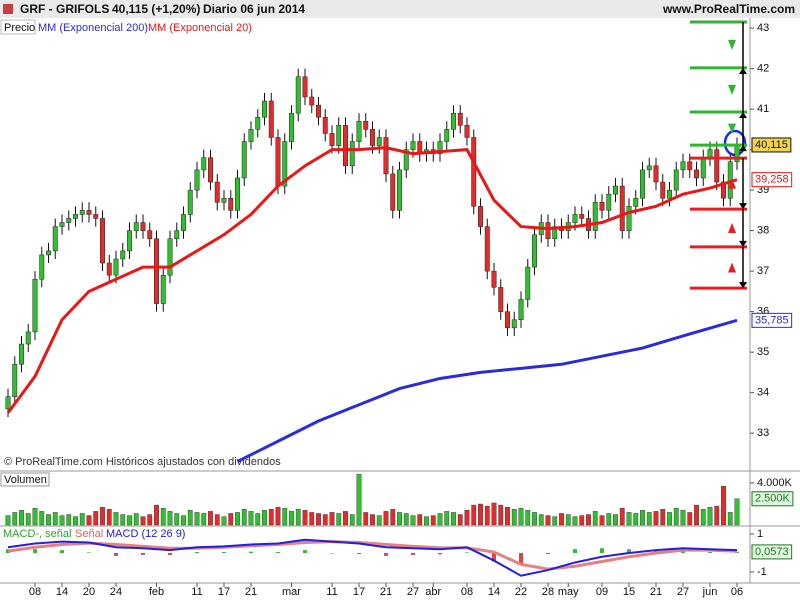 The width and height of the screenshot is (800, 600). Describe the element at coordinates (35, 592) in the screenshot. I see `x-tick-label: 08` at that location.